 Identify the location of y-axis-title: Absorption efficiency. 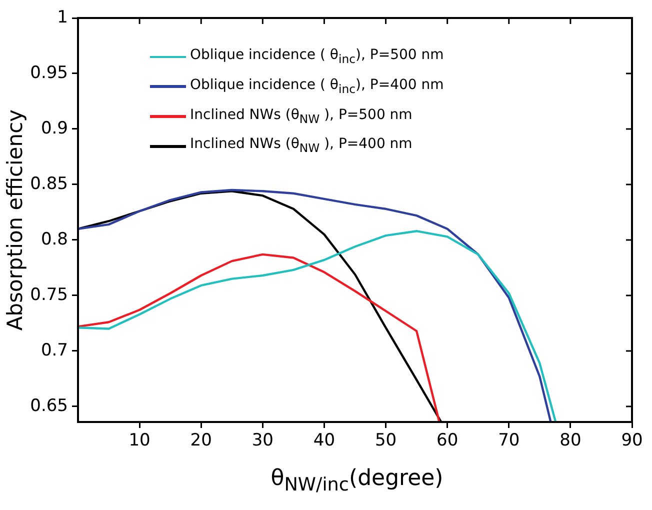
(15, 220).